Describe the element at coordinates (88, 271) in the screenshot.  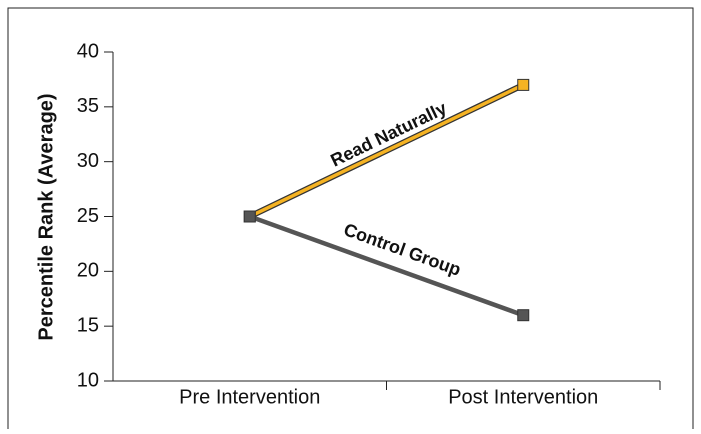
I see `y-tick-label: 20` at that location.